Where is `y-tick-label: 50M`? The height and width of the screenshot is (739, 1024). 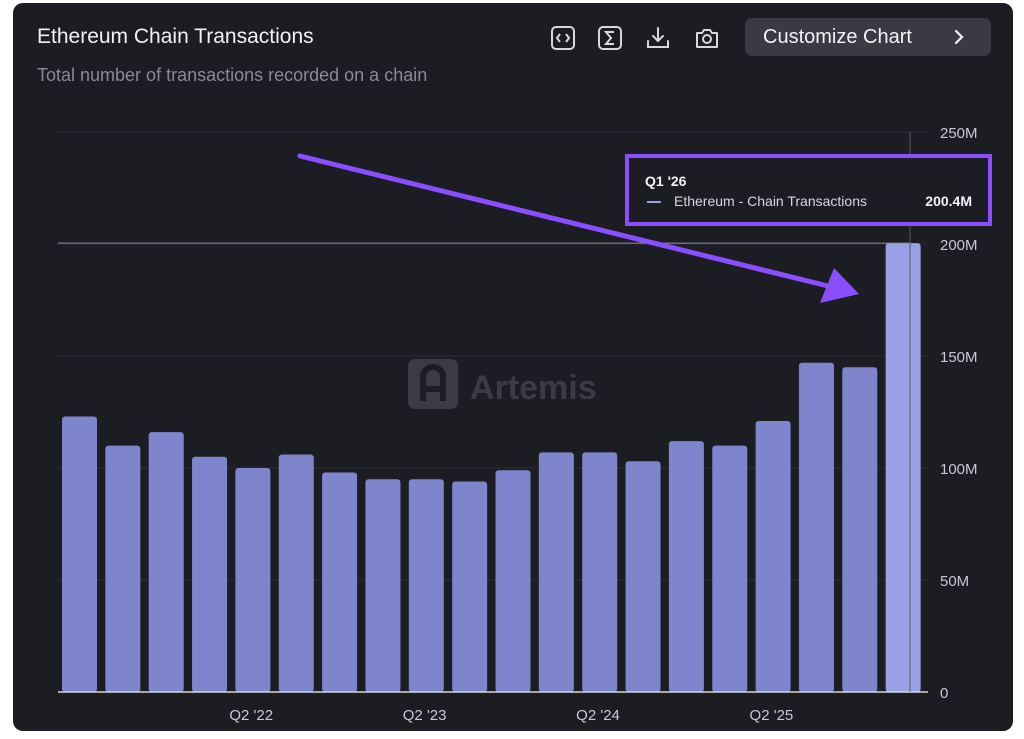 y-tick-label: 50M is located at coordinates (954, 581).